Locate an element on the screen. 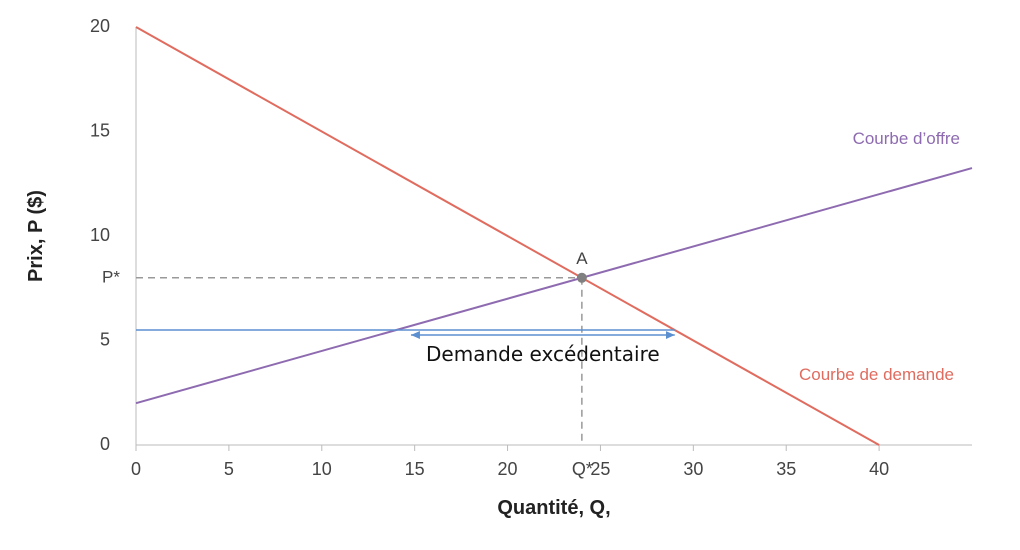  excess-demand-label: Demande excédentaire is located at coordinates (543, 354).